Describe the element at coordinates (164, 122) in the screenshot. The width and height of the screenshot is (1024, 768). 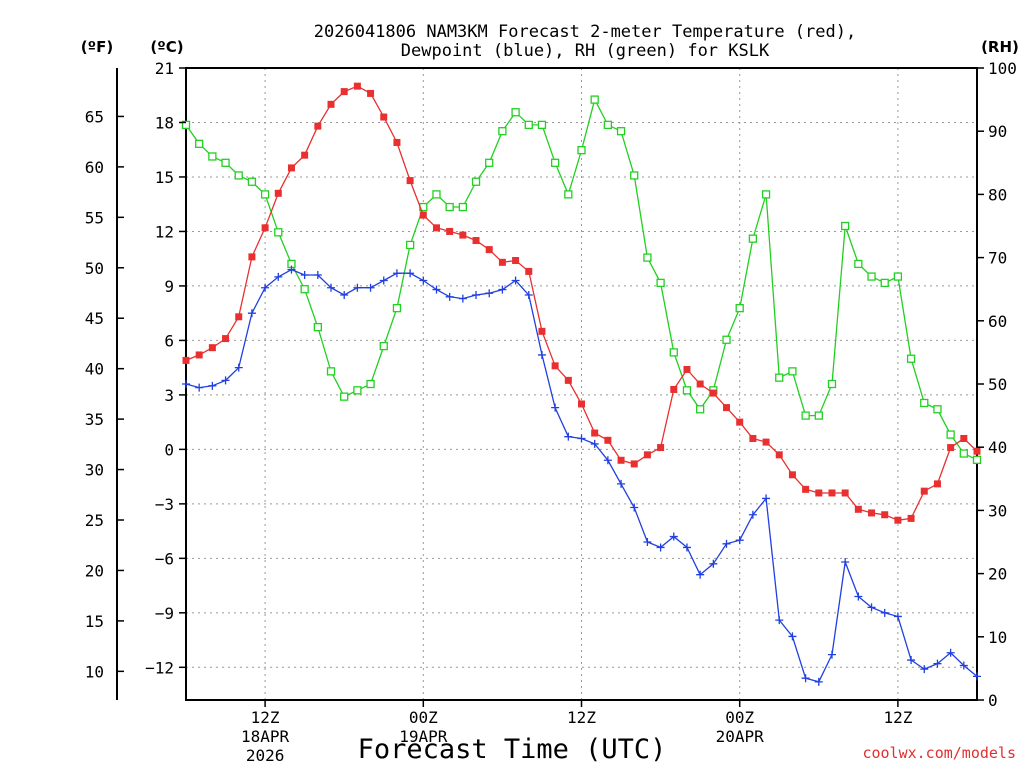
I see `celsius-tick-label: 18` at that location.